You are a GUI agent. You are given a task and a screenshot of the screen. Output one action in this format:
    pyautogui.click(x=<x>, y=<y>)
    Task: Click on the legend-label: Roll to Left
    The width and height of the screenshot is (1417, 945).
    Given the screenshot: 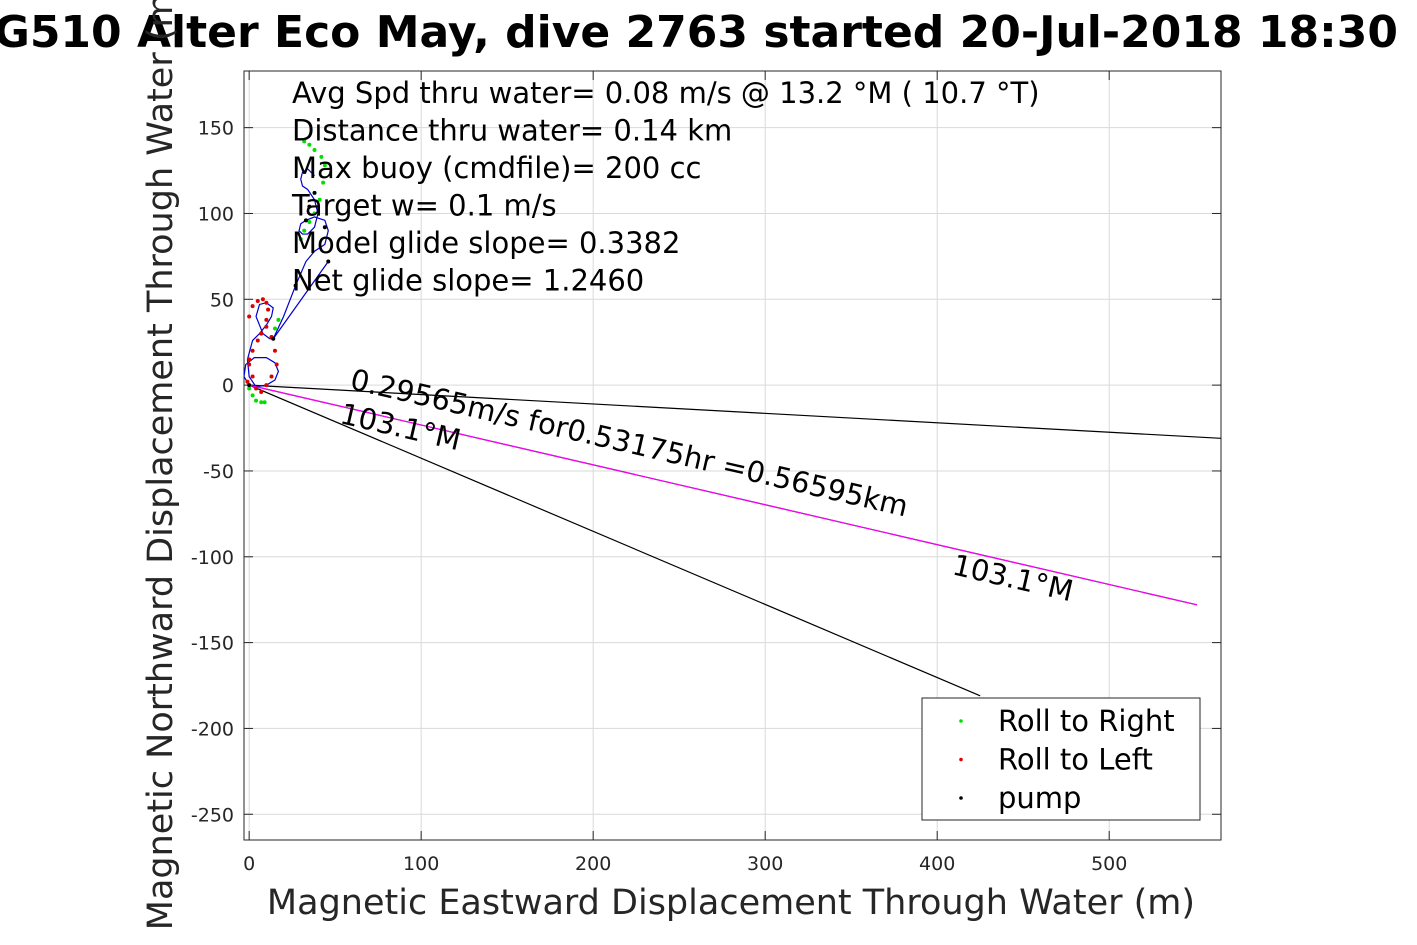 What is the action you would take?
    pyautogui.click(x=1075, y=760)
    